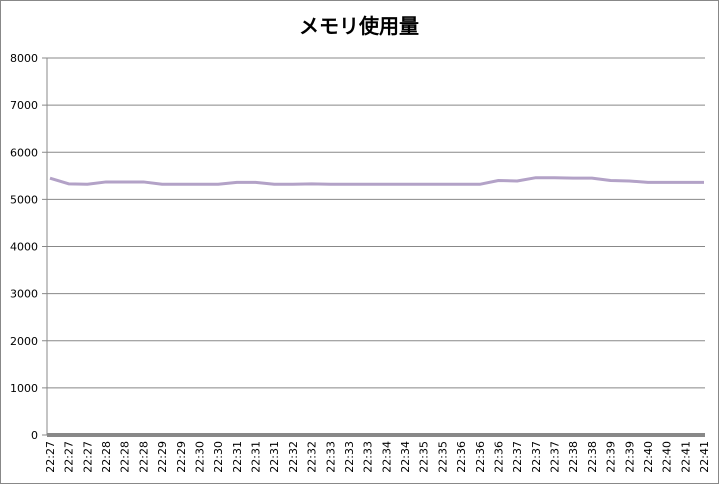 Image resolution: width=719 pixels, height=484 pixels. I want to click on chart-title: メモリ使用量, so click(359, 26).